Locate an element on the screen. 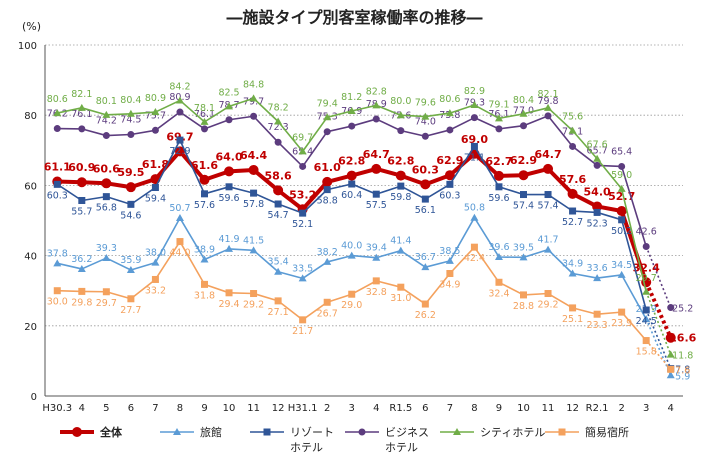  data-label: 79.1 is located at coordinates (498, 104).